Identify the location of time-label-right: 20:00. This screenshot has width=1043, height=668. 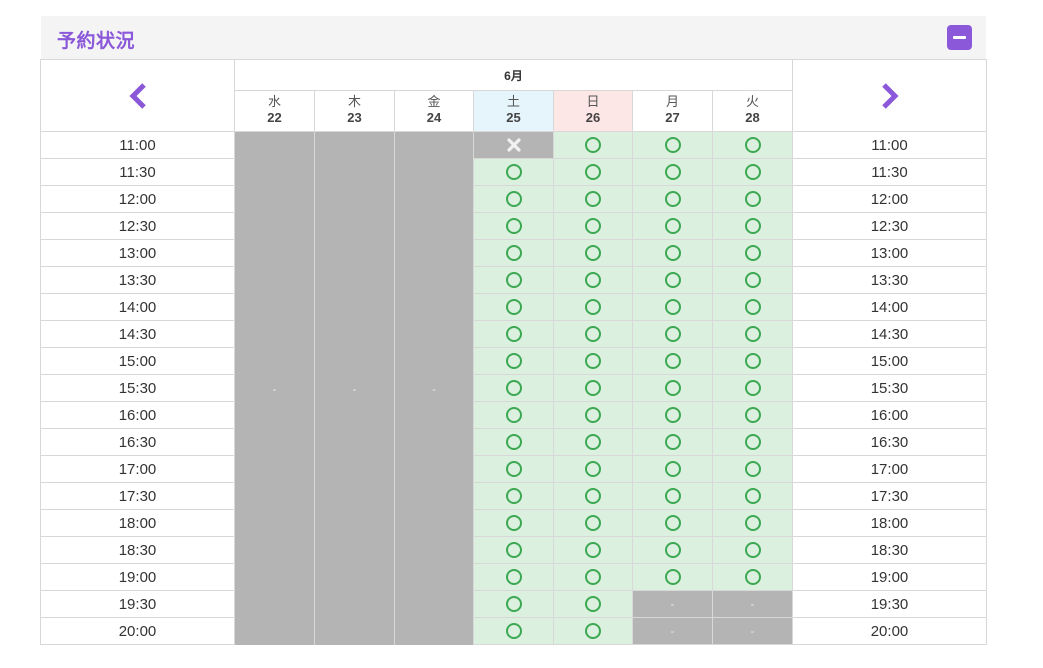
(890, 631).